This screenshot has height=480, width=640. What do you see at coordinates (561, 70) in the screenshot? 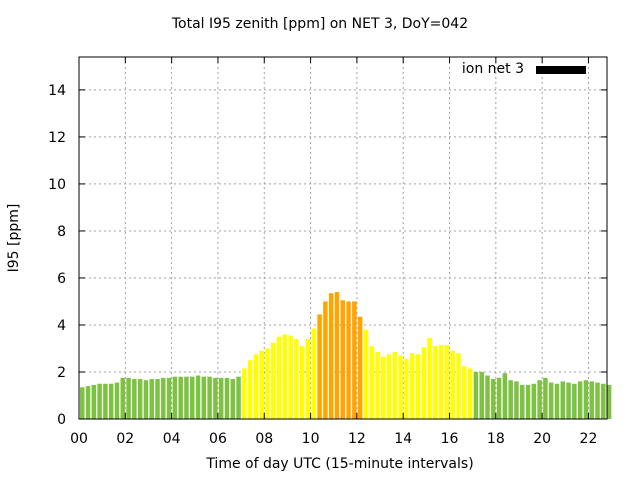
I see `legend-key` at bounding box center [561, 70].